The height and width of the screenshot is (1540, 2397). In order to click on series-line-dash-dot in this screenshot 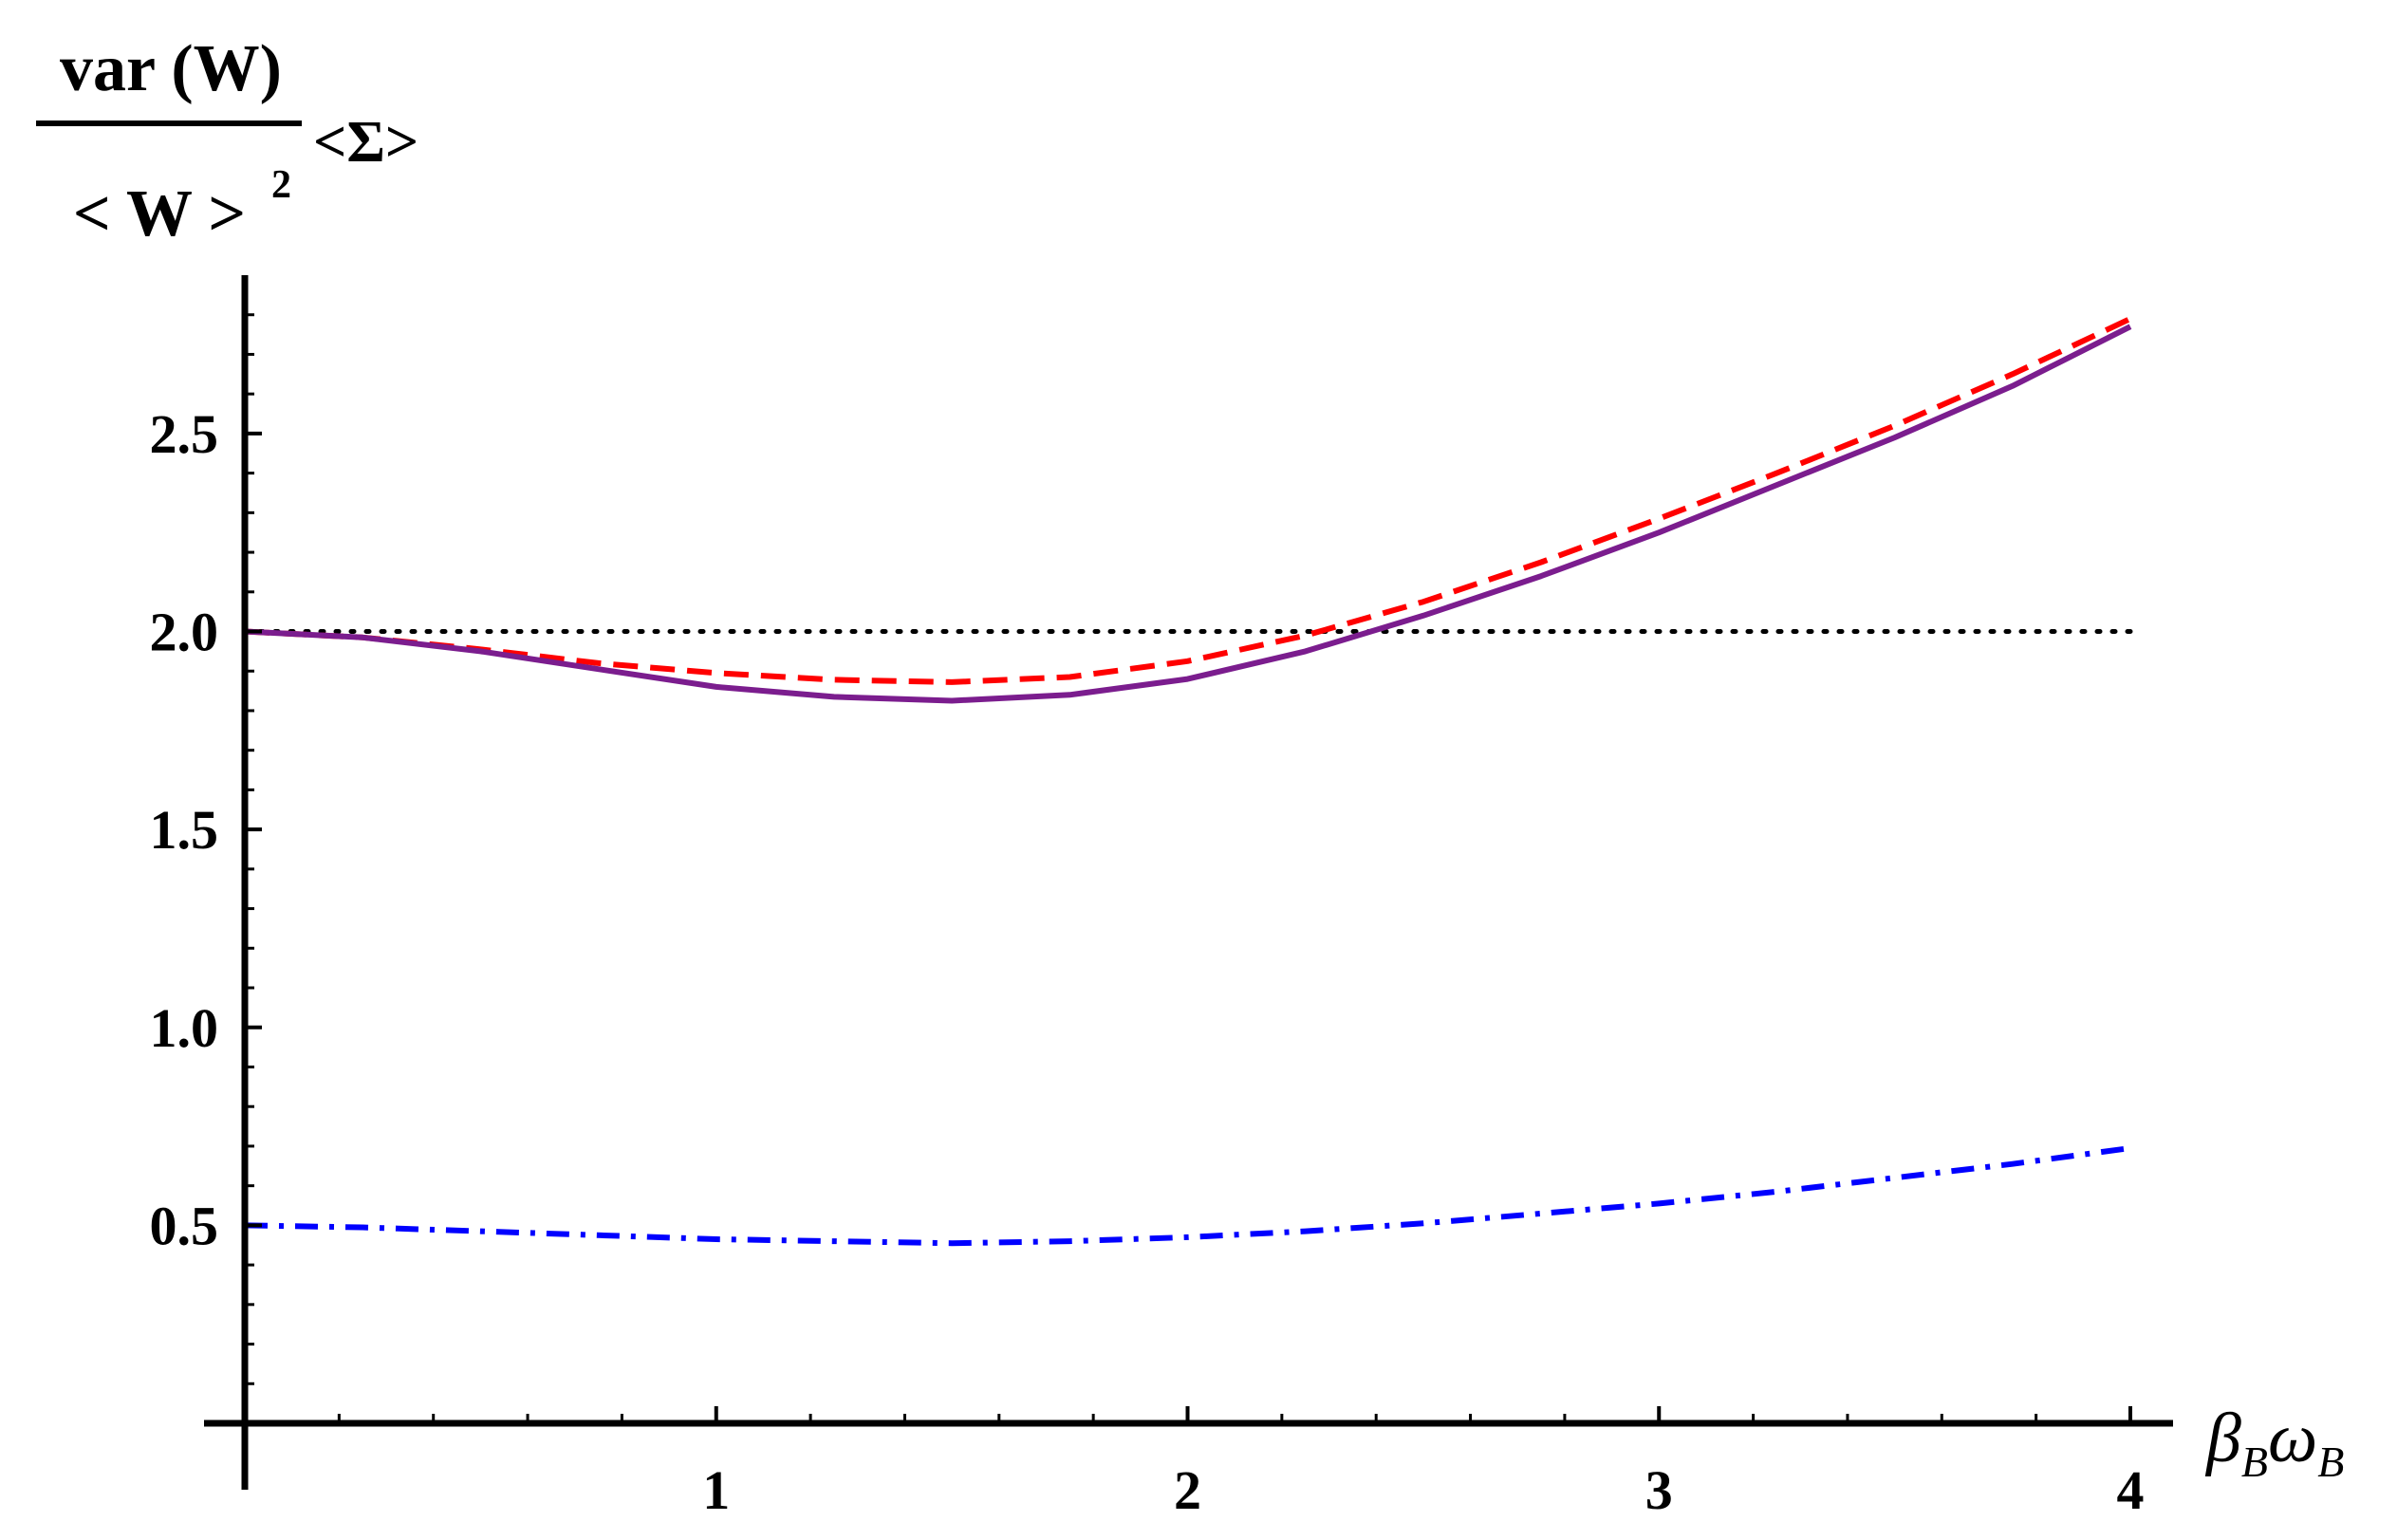, I will do `click(1187, 1196)`.